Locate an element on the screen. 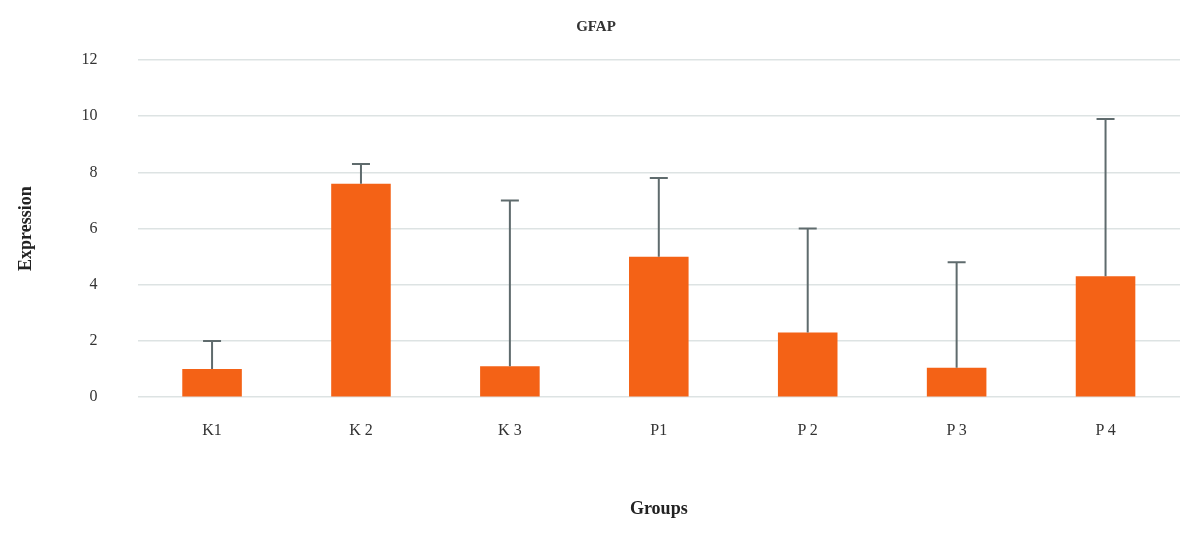 This screenshot has width=1198, height=536. y-tick-label: 8 is located at coordinates (93, 171).